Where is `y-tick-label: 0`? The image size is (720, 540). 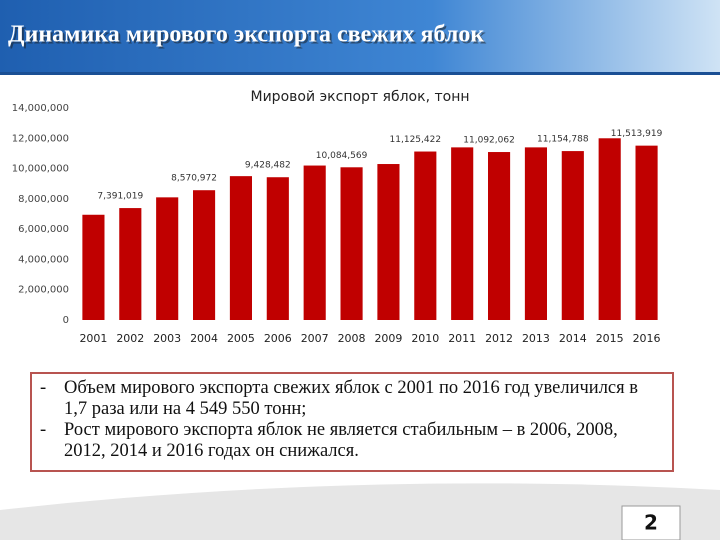
y-tick-label: 0 is located at coordinates (66, 320).